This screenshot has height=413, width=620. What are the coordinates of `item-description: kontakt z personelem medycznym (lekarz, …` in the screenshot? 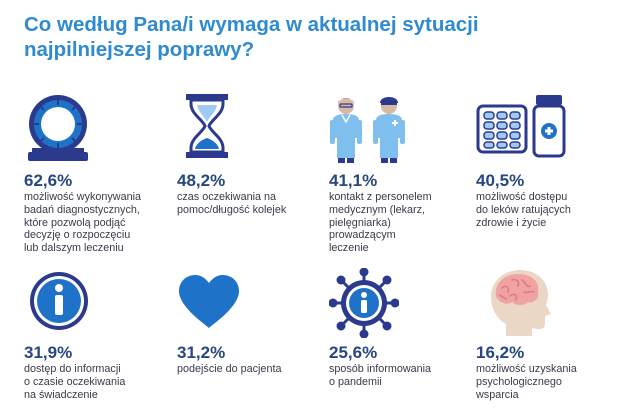 It's located at (380, 223).